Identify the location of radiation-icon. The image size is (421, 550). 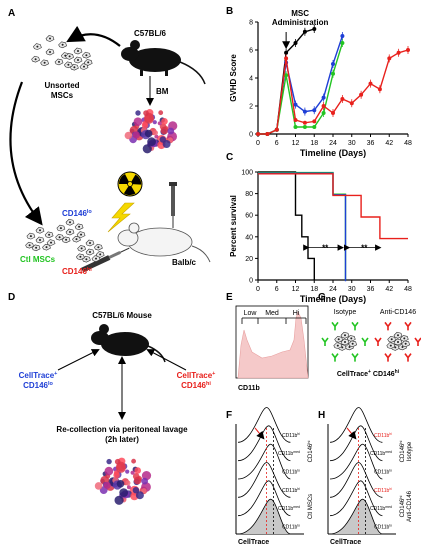
(130, 184).